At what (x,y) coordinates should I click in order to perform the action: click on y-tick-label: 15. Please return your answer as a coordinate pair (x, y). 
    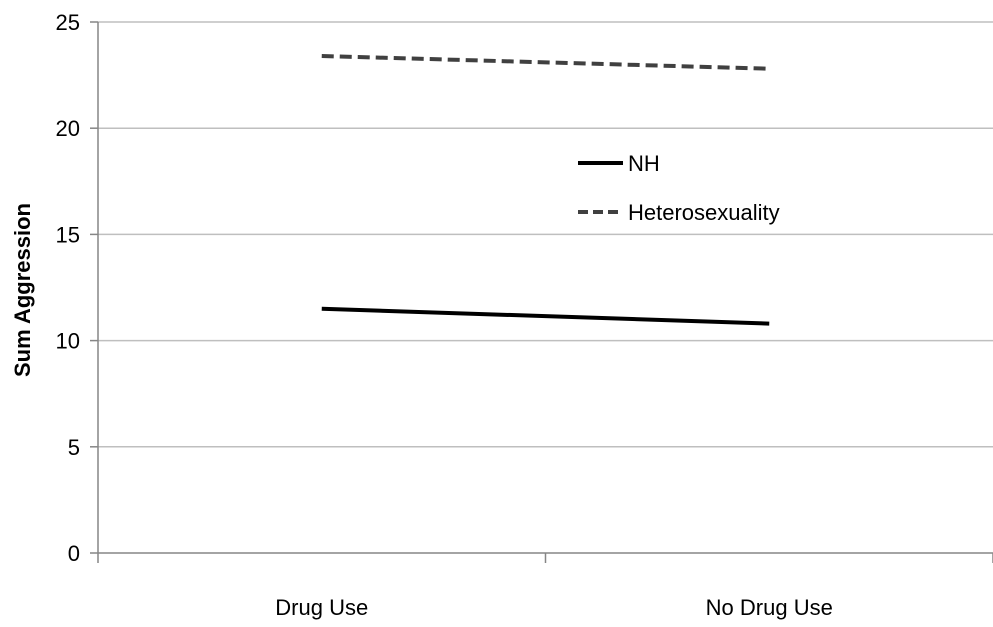
    Looking at the image, I should click on (68, 234).